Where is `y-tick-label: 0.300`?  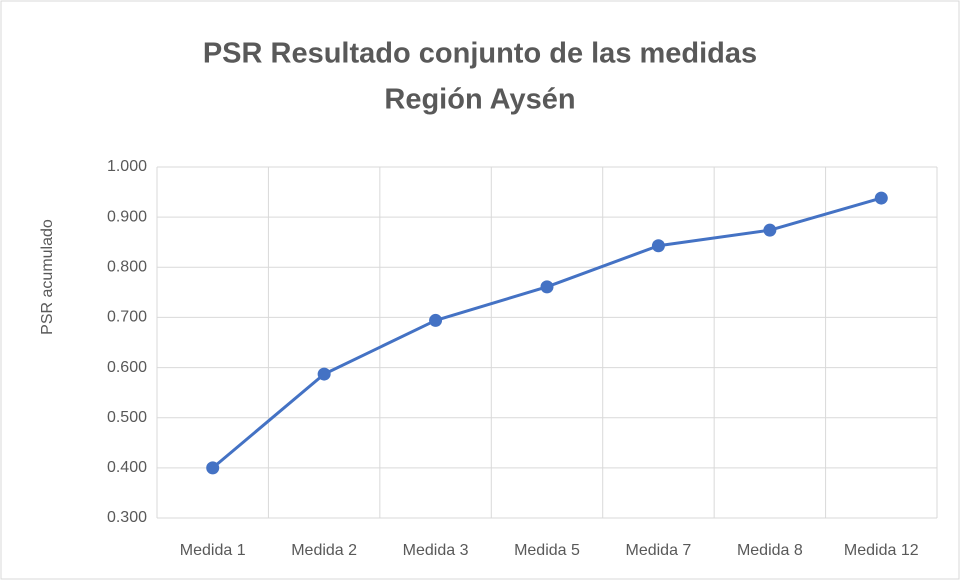
y-tick-label: 0.300 is located at coordinates (127, 517).